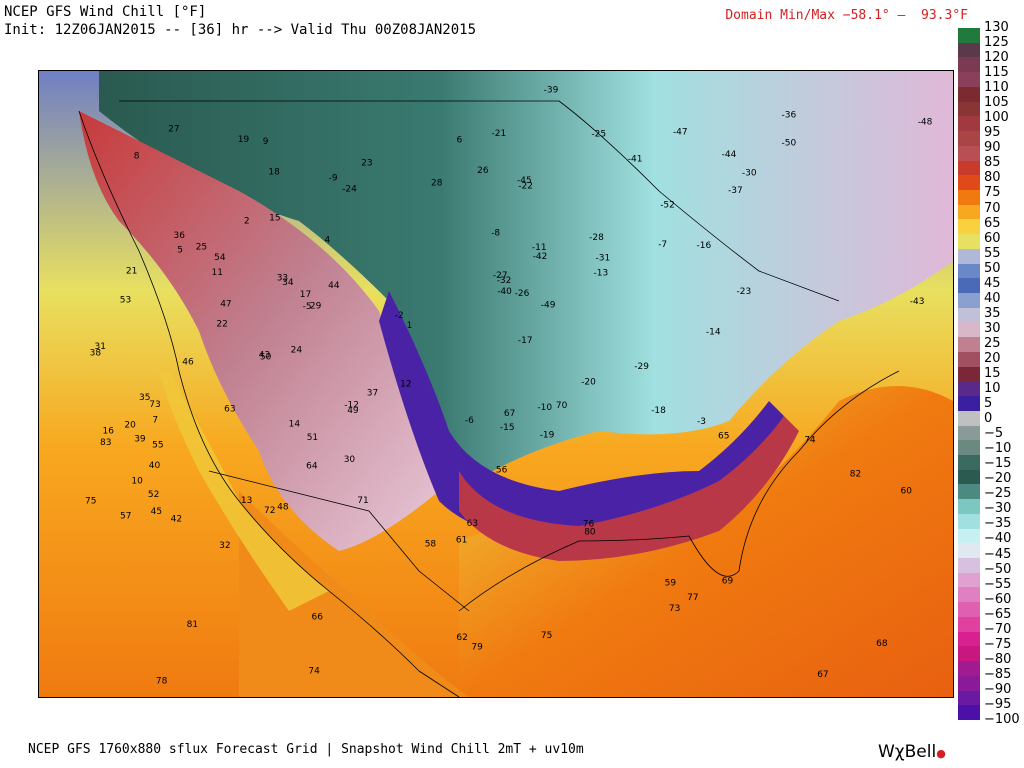 The height and width of the screenshot is (768, 1024). Describe the element at coordinates (155, 466) in the screenshot. I see `wind-chill-value: 40` at that location.